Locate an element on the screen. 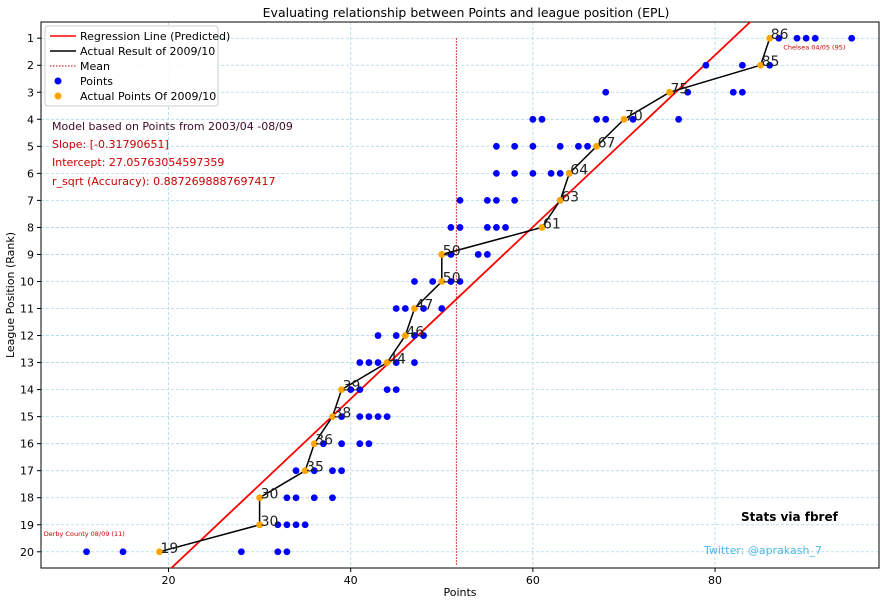  actual-point-label: 47 is located at coordinates (424, 306).